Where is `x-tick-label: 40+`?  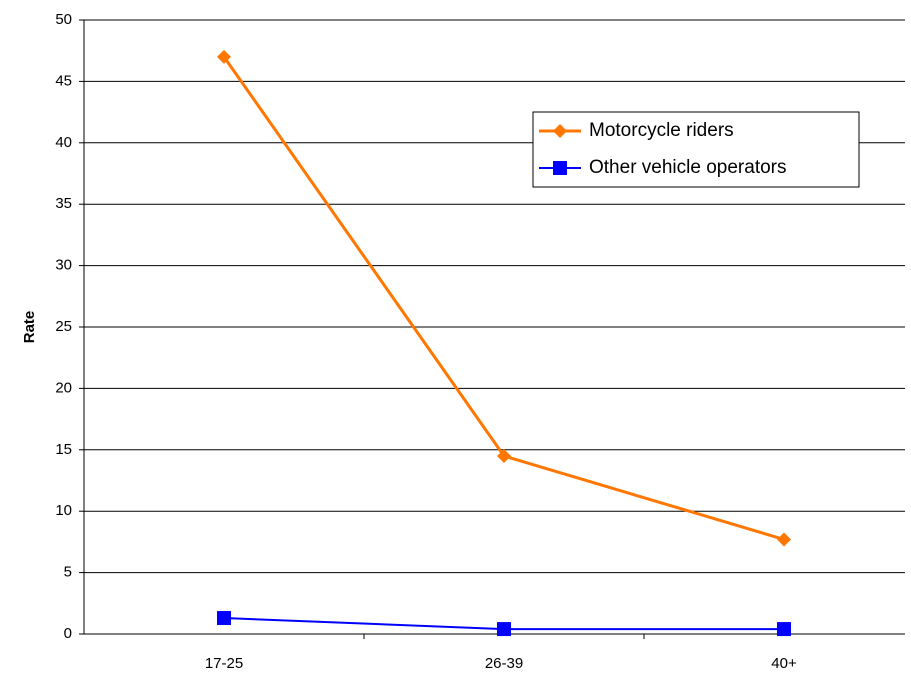
x-tick-label: 40+ is located at coordinates (784, 663).